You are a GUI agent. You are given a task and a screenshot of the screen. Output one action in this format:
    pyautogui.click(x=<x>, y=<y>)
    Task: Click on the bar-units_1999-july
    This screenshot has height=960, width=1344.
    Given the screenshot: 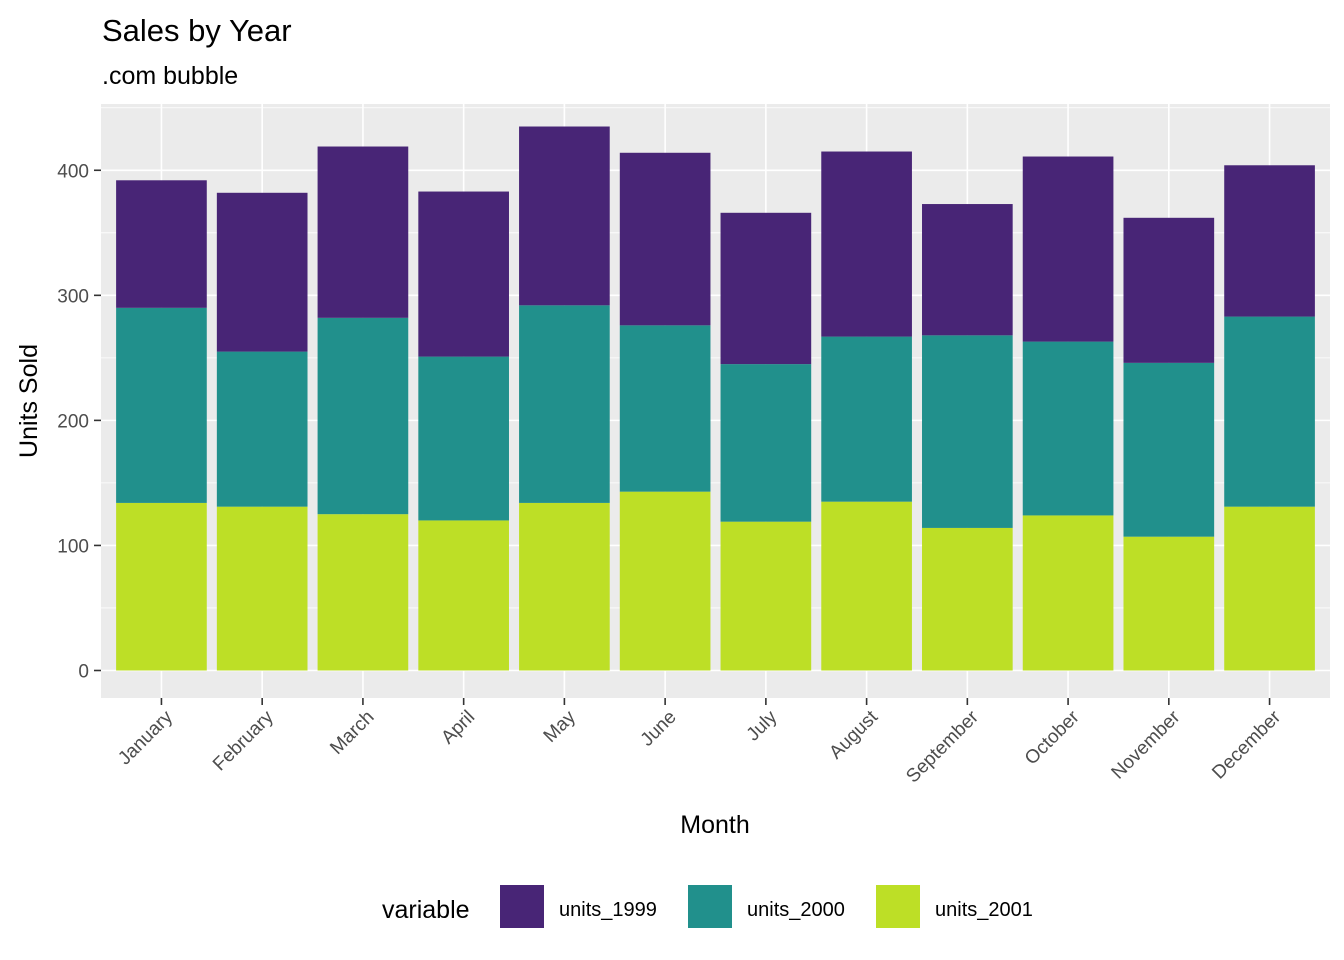 What is the action you would take?
    pyautogui.click(x=766, y=288)
    